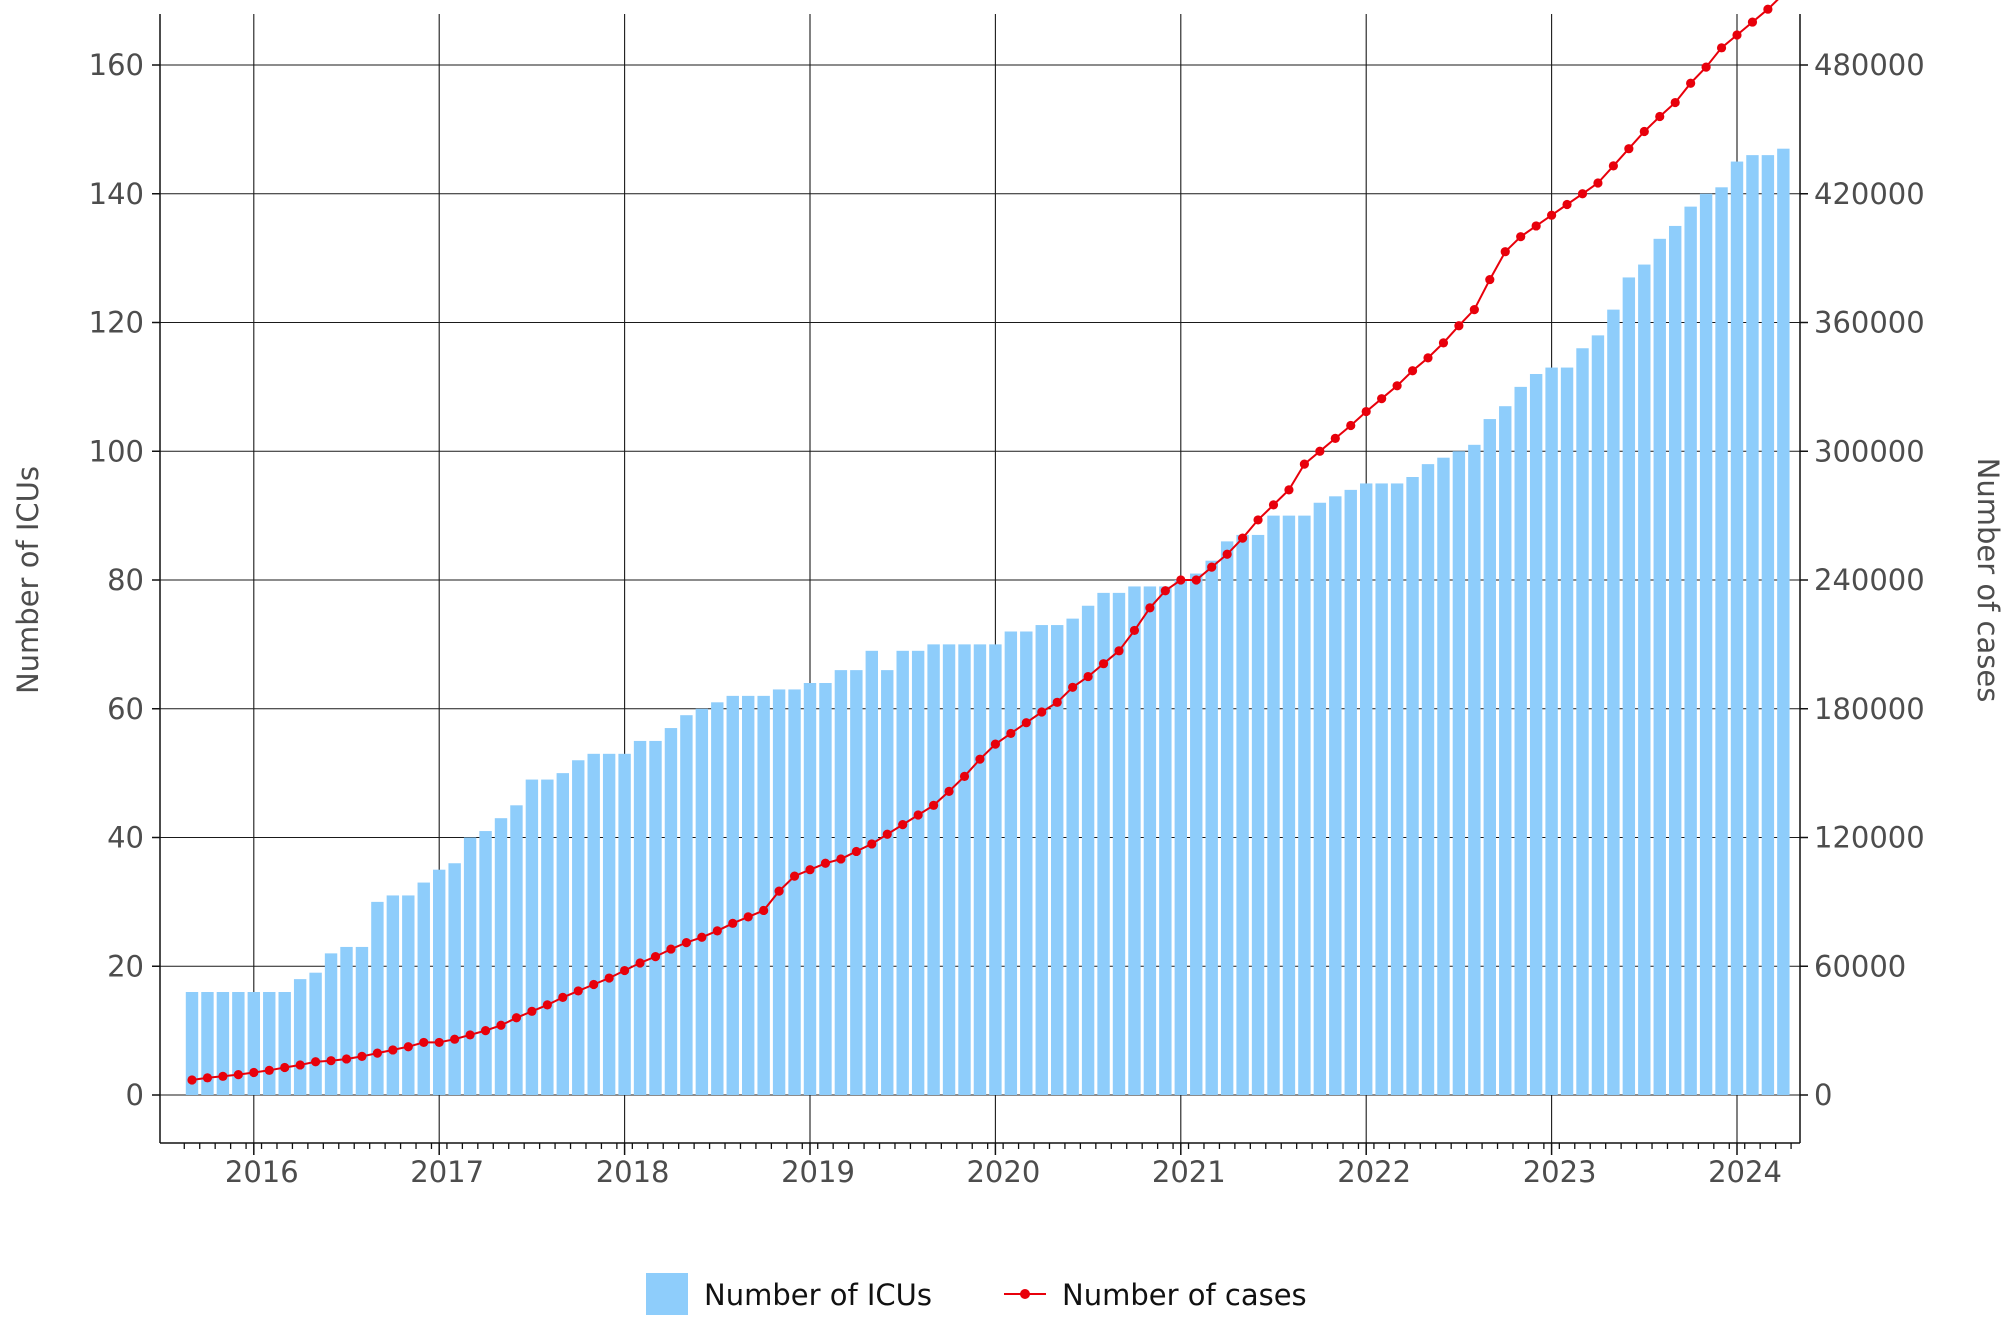 This screenshot has height=1344, width=2016. Describe the element at coordinates (28, 580) in the screenshot. I see `y-axis-label-left: Number of ICUs` at that location.